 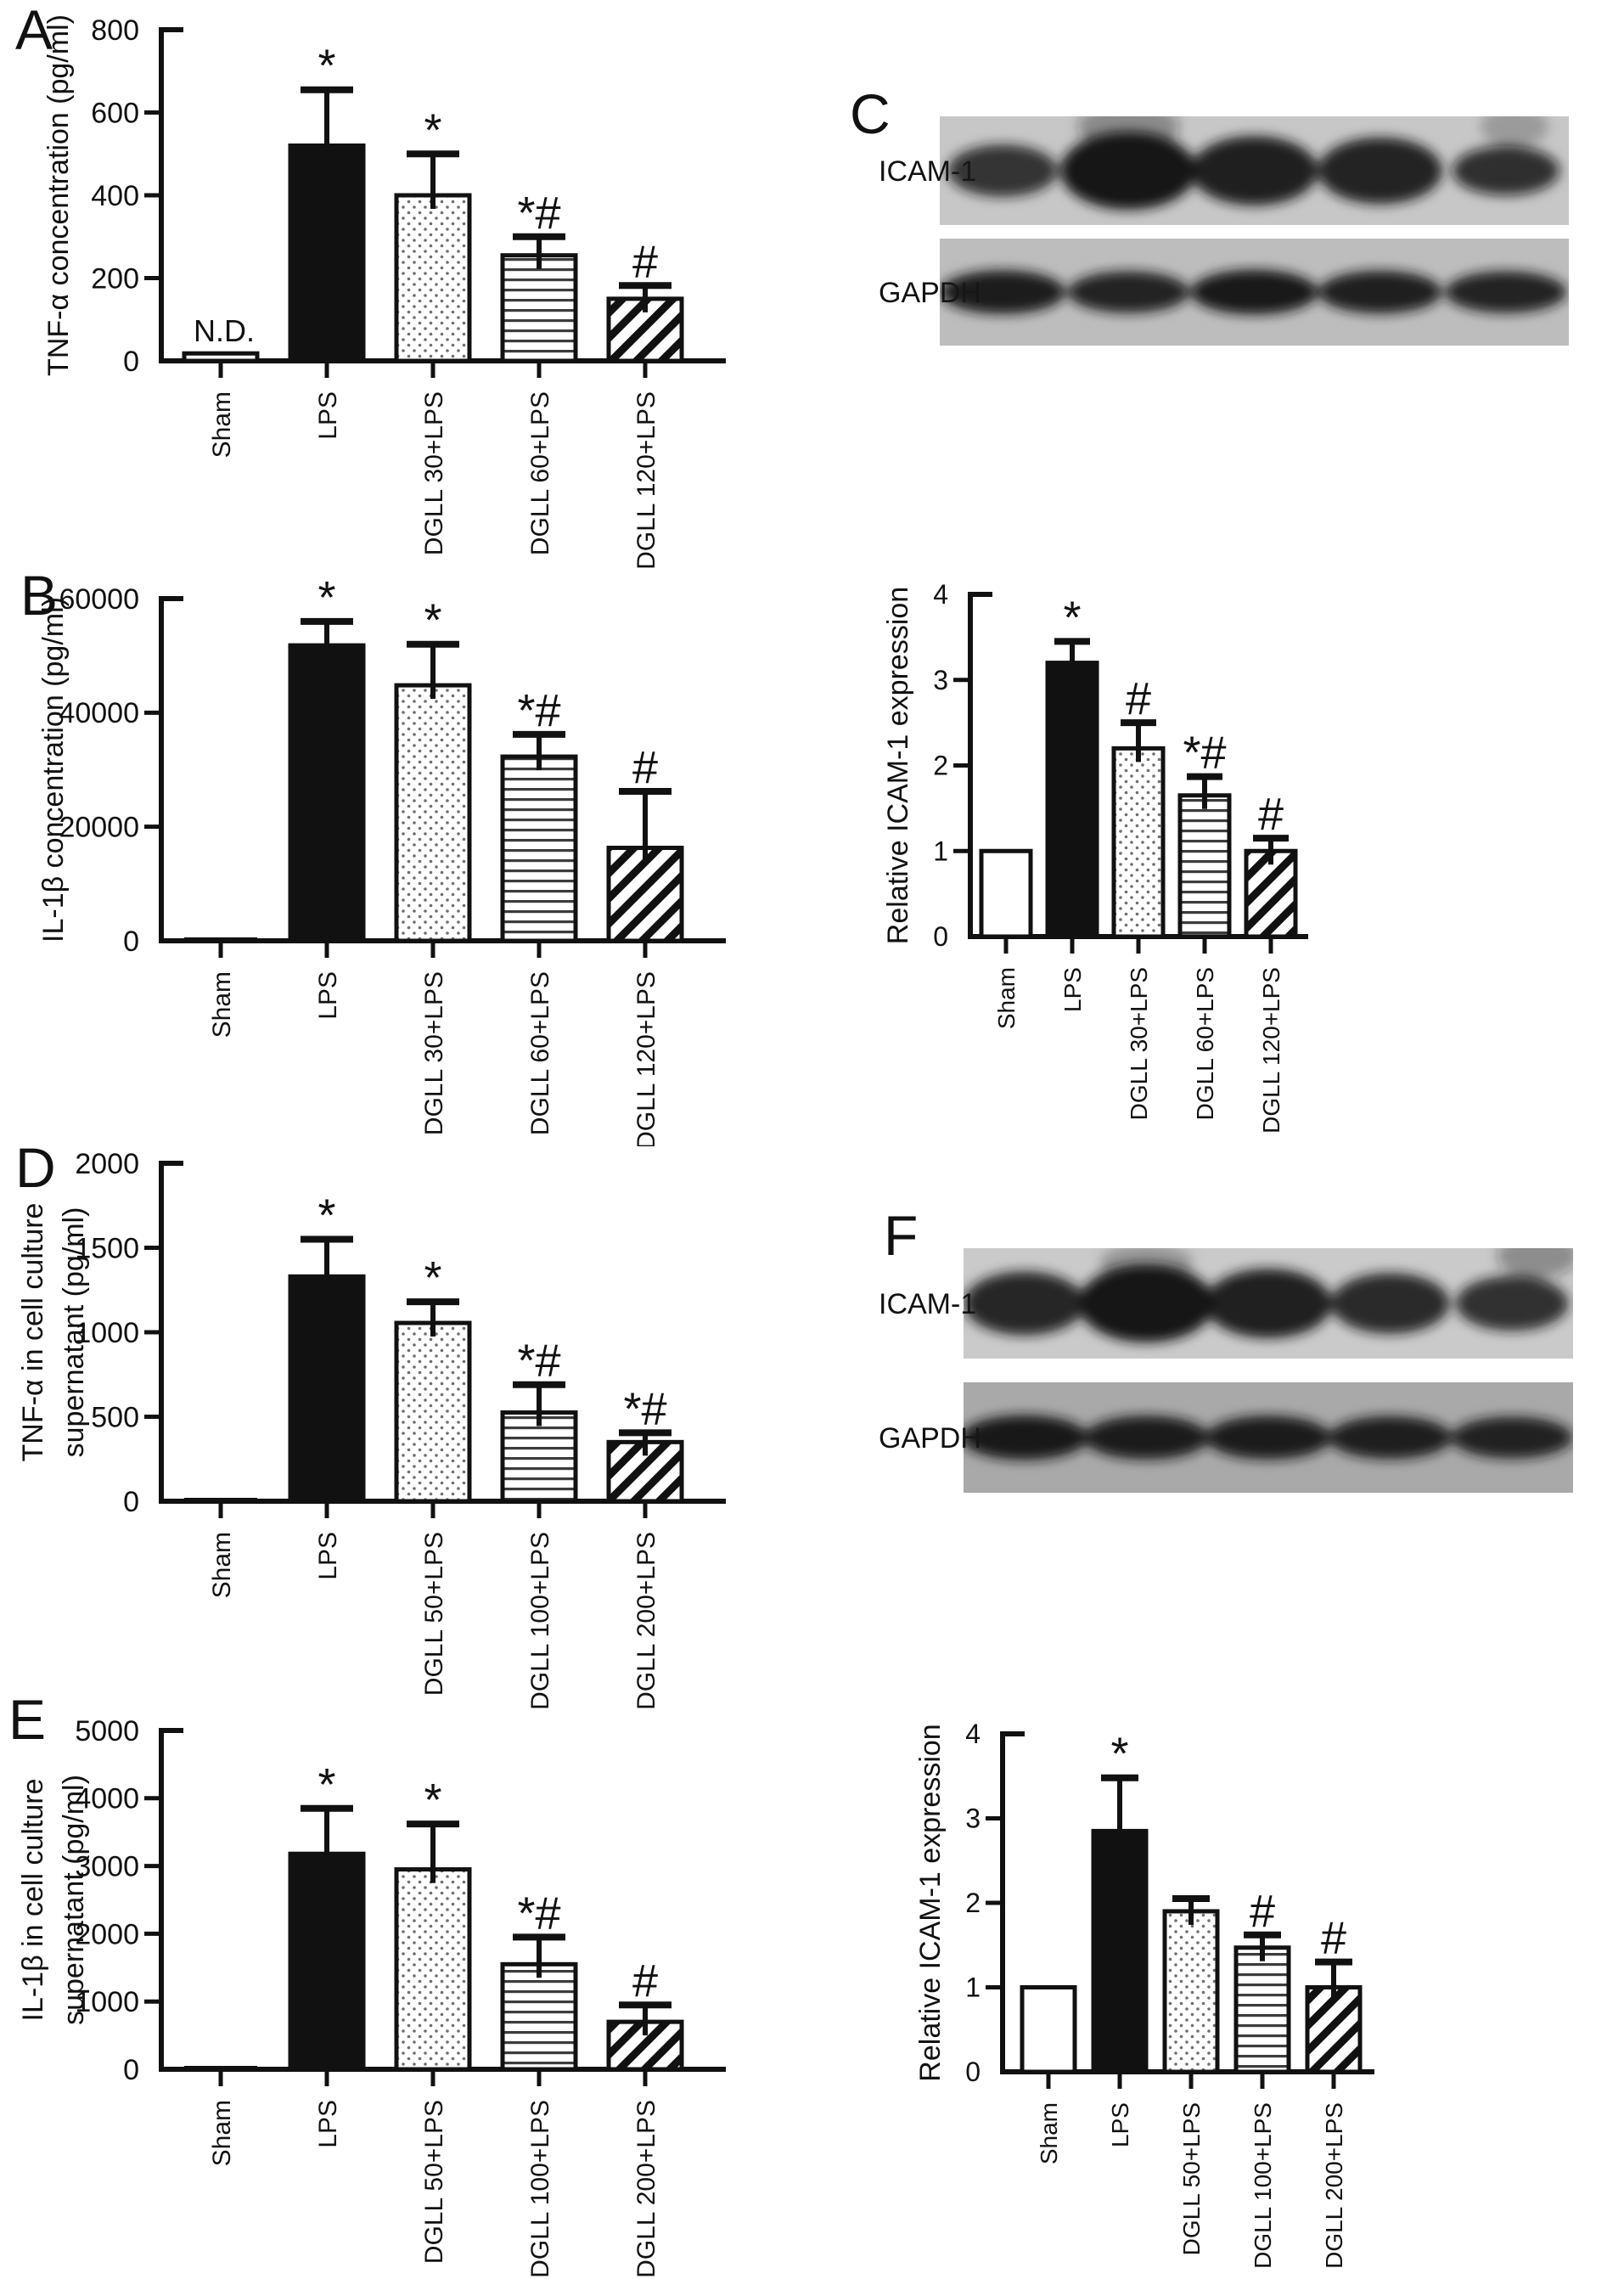 I want to click on y-tick-label: 500, so click(x=115, y=1417).